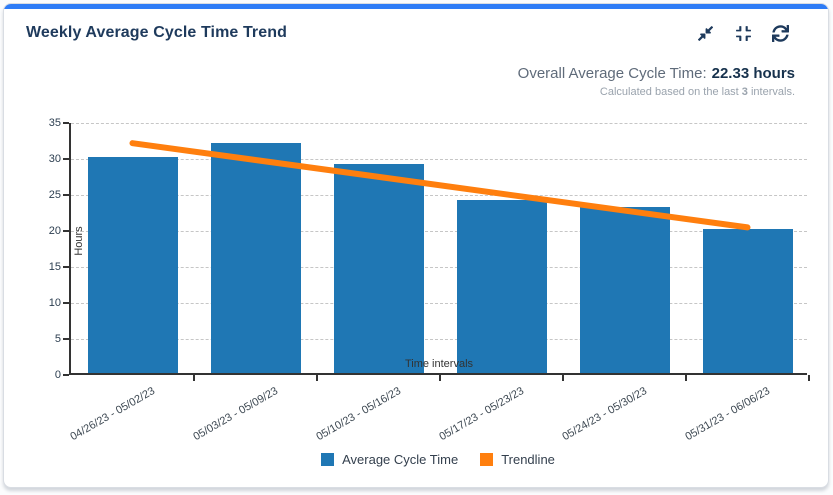 The image size is (833, 495). What do you see at coordinates (670, 91) in the screenshot?
I see `caption-prefix: Calculated based on the last` at bounding box center [670, 91].